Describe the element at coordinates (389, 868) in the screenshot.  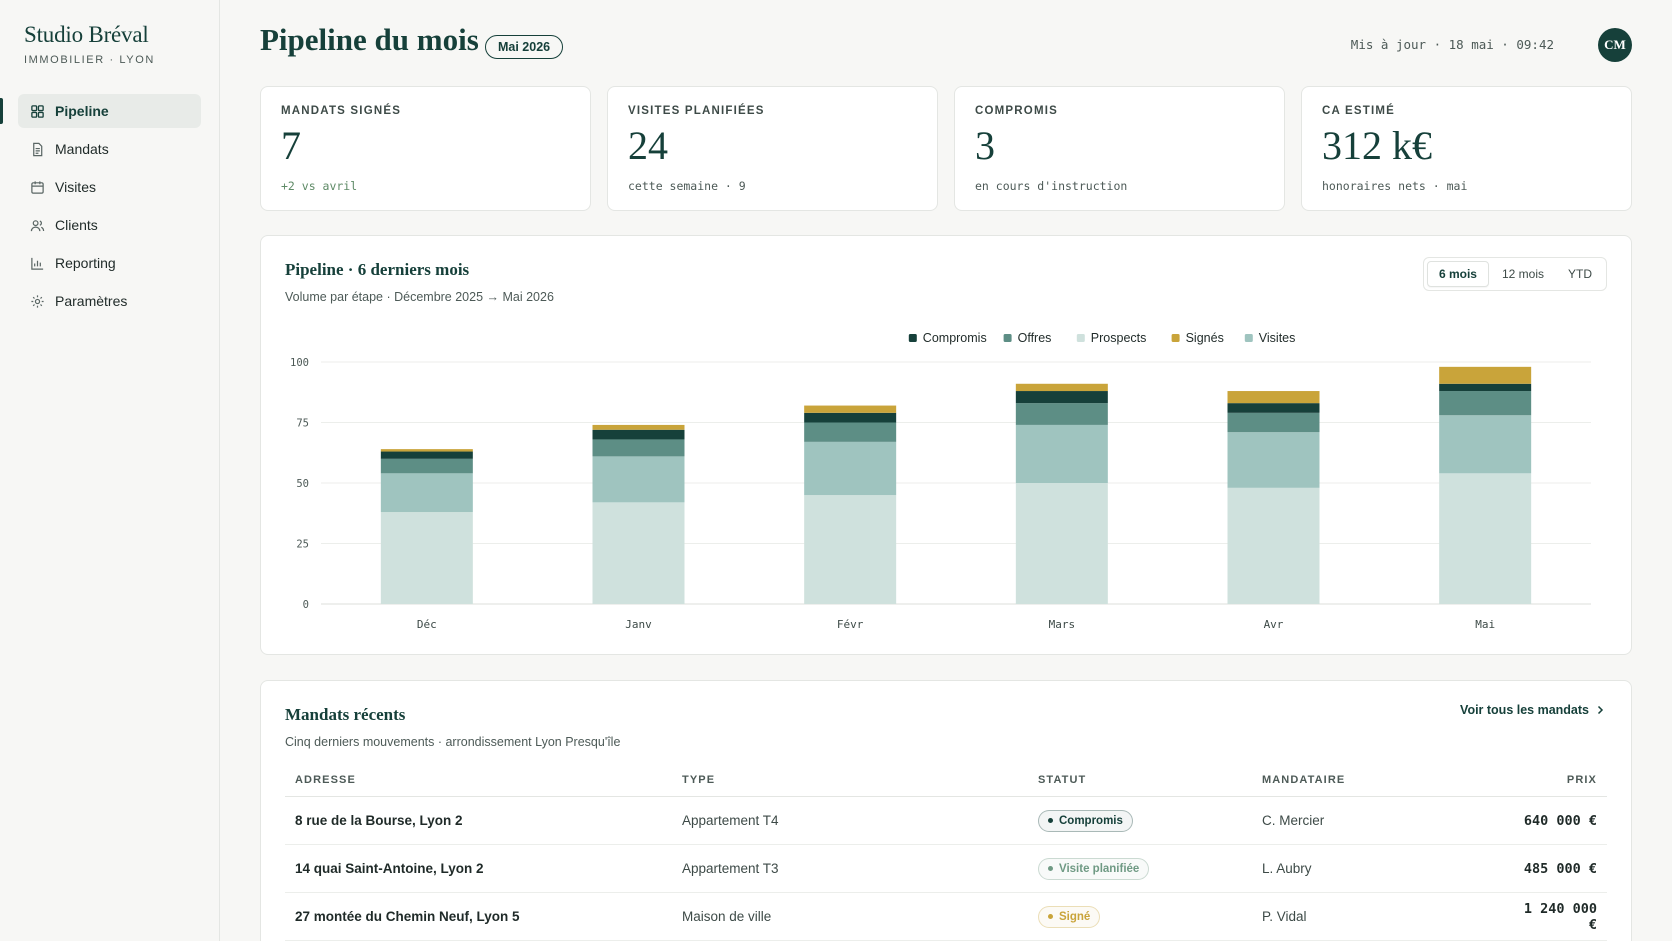
I see `cell-address: 14 quai Saint-Antoine, Lyon 2` at that location.